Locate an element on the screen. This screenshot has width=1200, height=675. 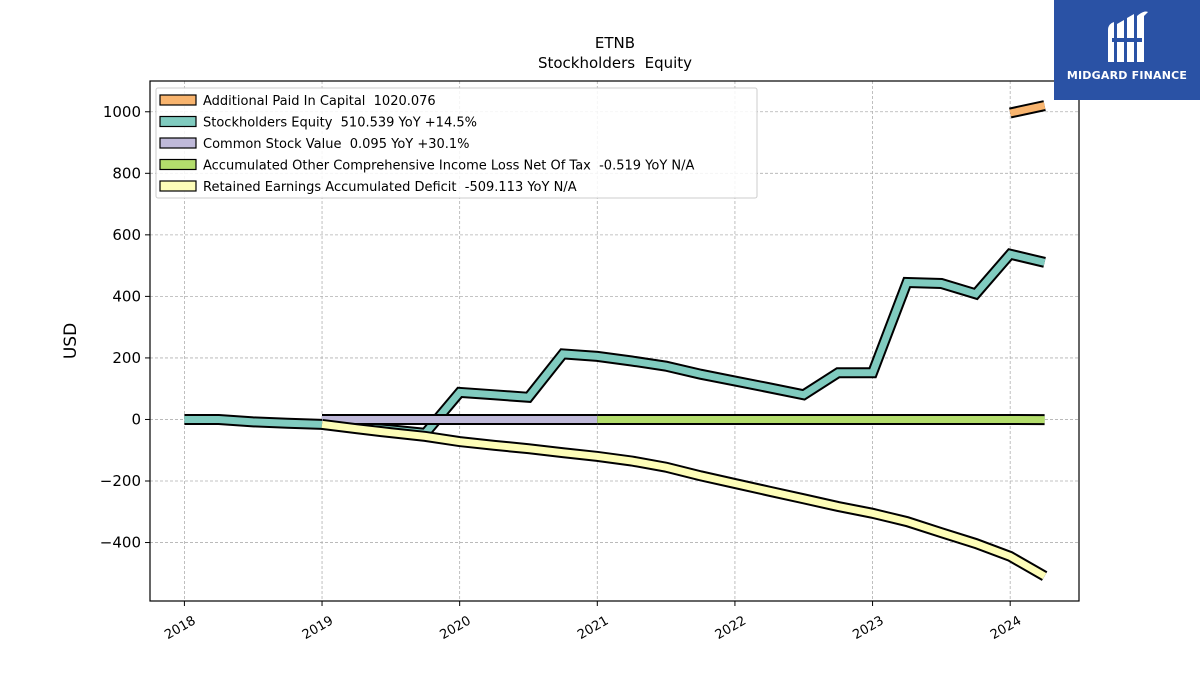
x-axis: 2018 2019 2020 2021 2022 2023 2024 is located at coordinates (593, 622).